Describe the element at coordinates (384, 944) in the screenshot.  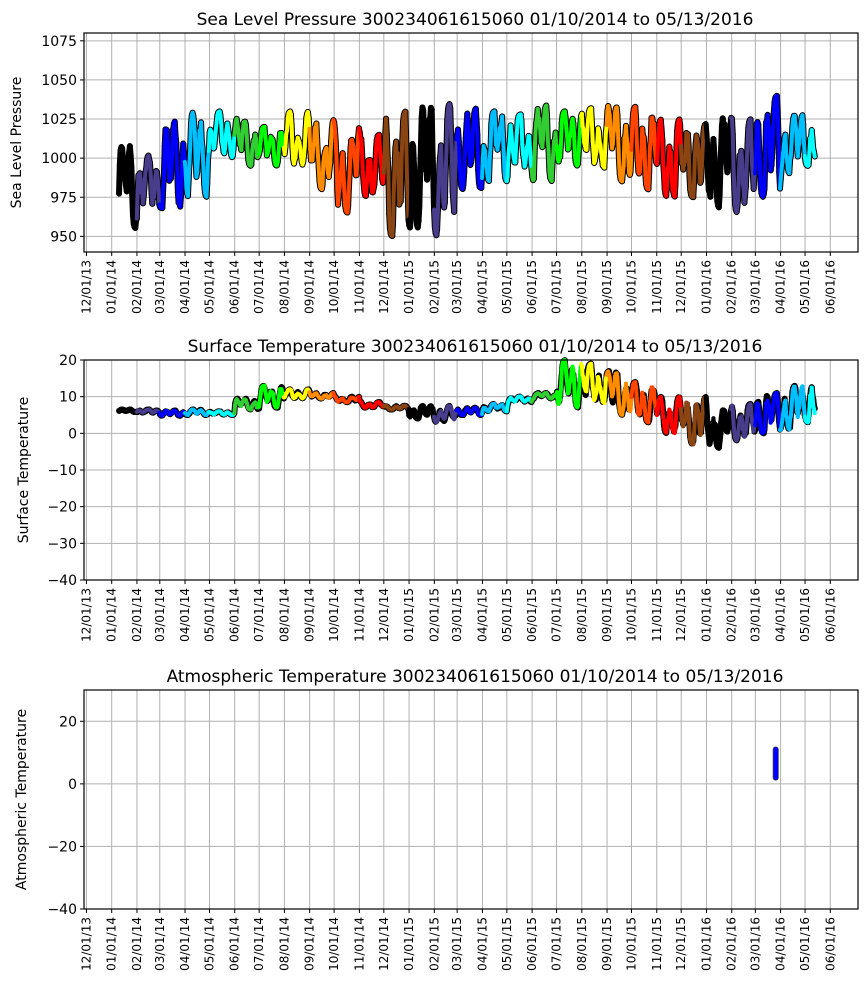
I see `x-tick-label: 12/01/14` at that location.